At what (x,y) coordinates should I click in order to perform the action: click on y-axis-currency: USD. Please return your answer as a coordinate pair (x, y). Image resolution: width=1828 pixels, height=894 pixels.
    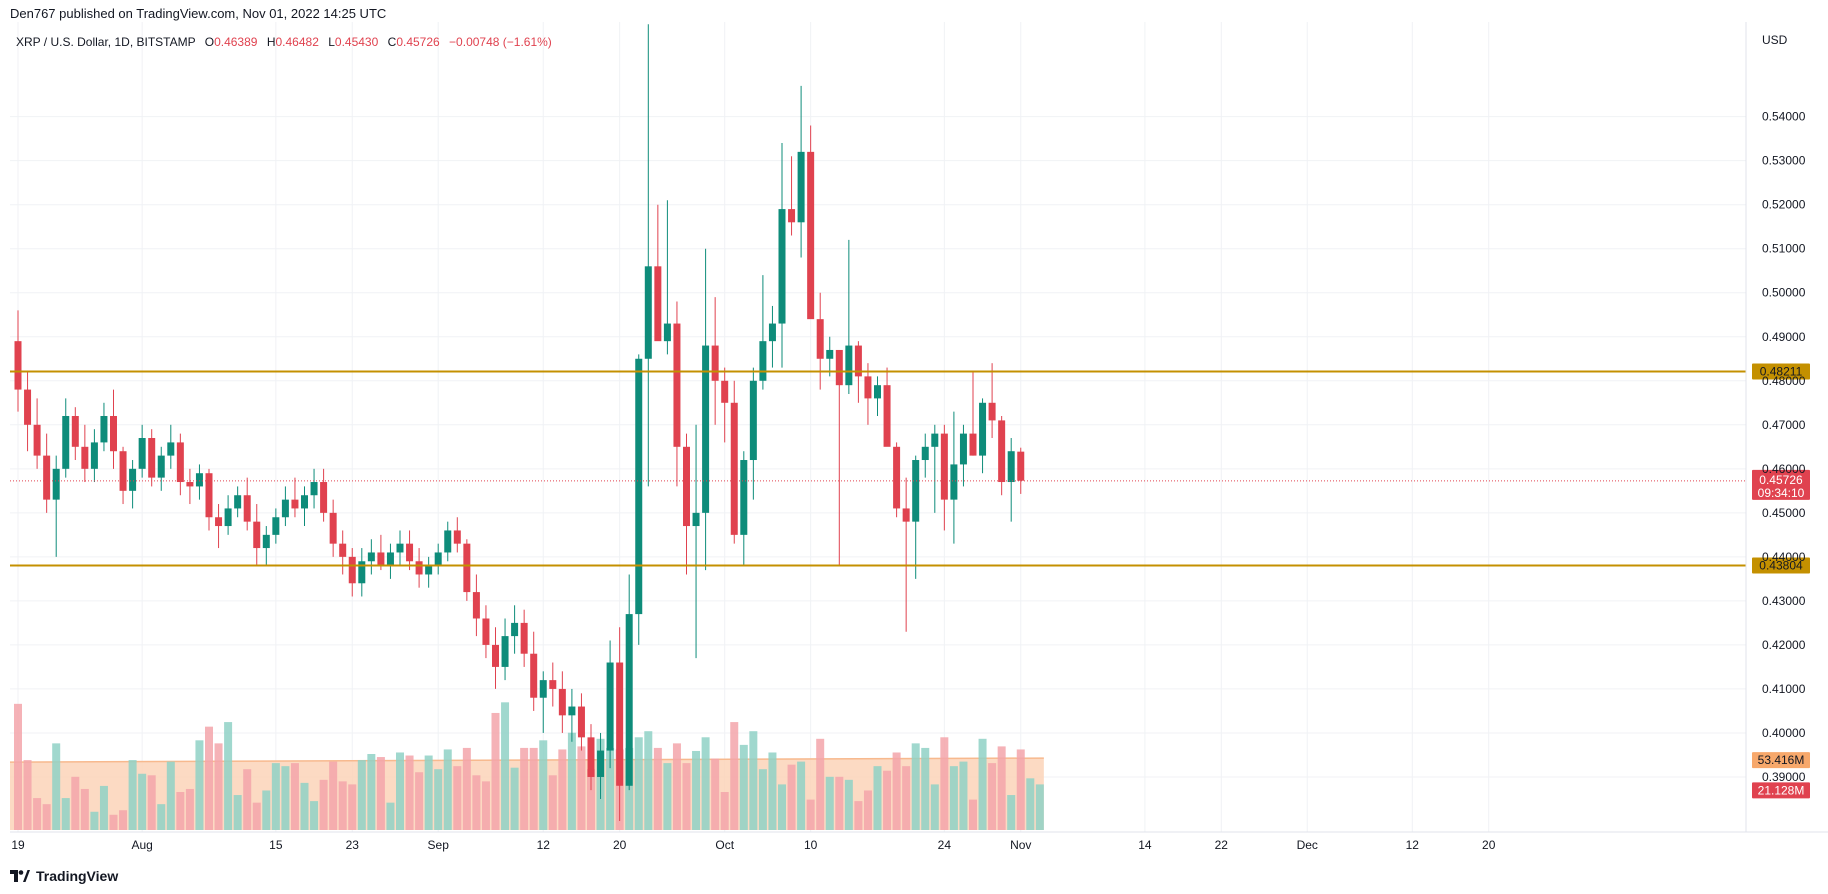
    Looking at the image, I should click on (1775, 40).